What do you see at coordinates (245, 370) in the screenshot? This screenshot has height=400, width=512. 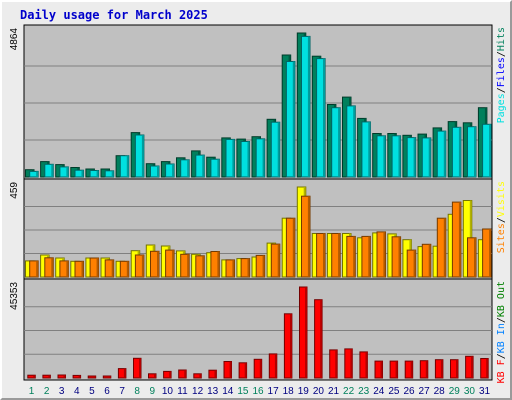 I see `bar-kb-f-day-15-shade` at bounding box center [245, 370].